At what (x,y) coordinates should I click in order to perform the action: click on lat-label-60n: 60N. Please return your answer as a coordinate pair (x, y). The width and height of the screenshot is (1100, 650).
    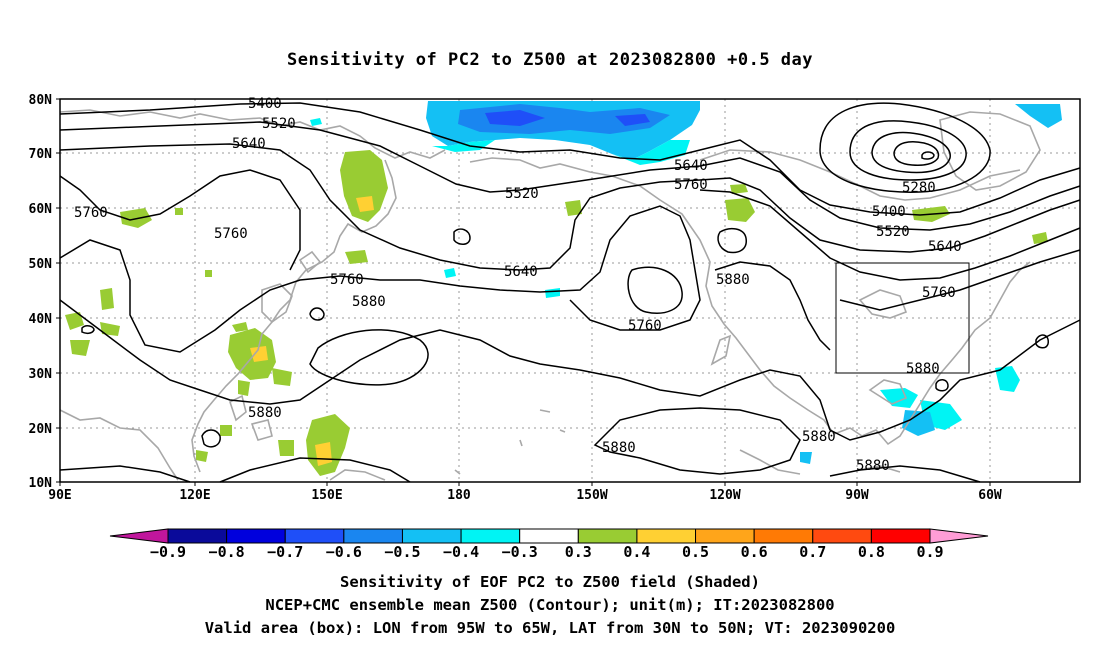
    Looking at the image, I should click on (41, 209).